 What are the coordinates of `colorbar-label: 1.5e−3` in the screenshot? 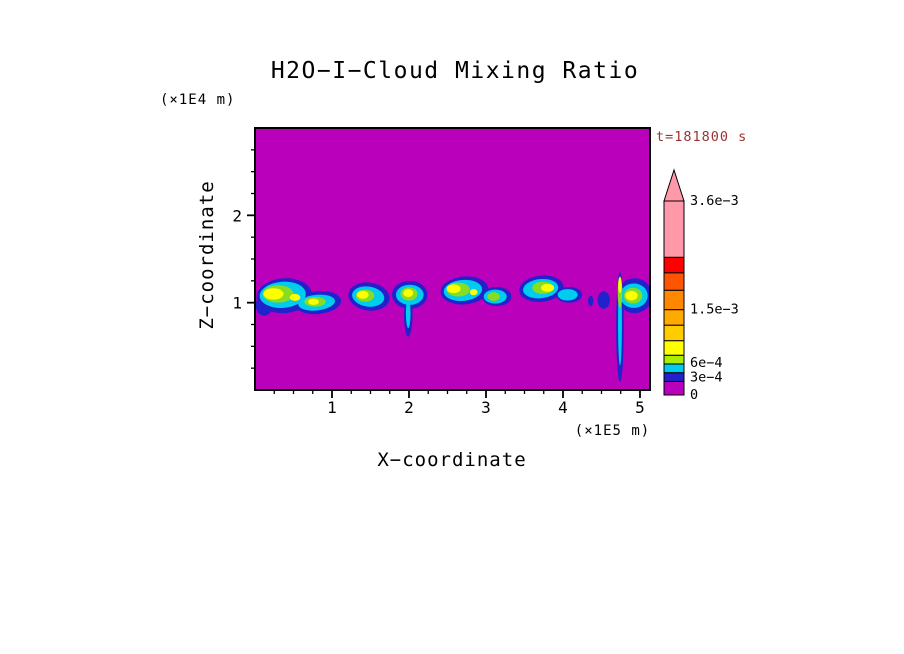 It's located at (714, 310).